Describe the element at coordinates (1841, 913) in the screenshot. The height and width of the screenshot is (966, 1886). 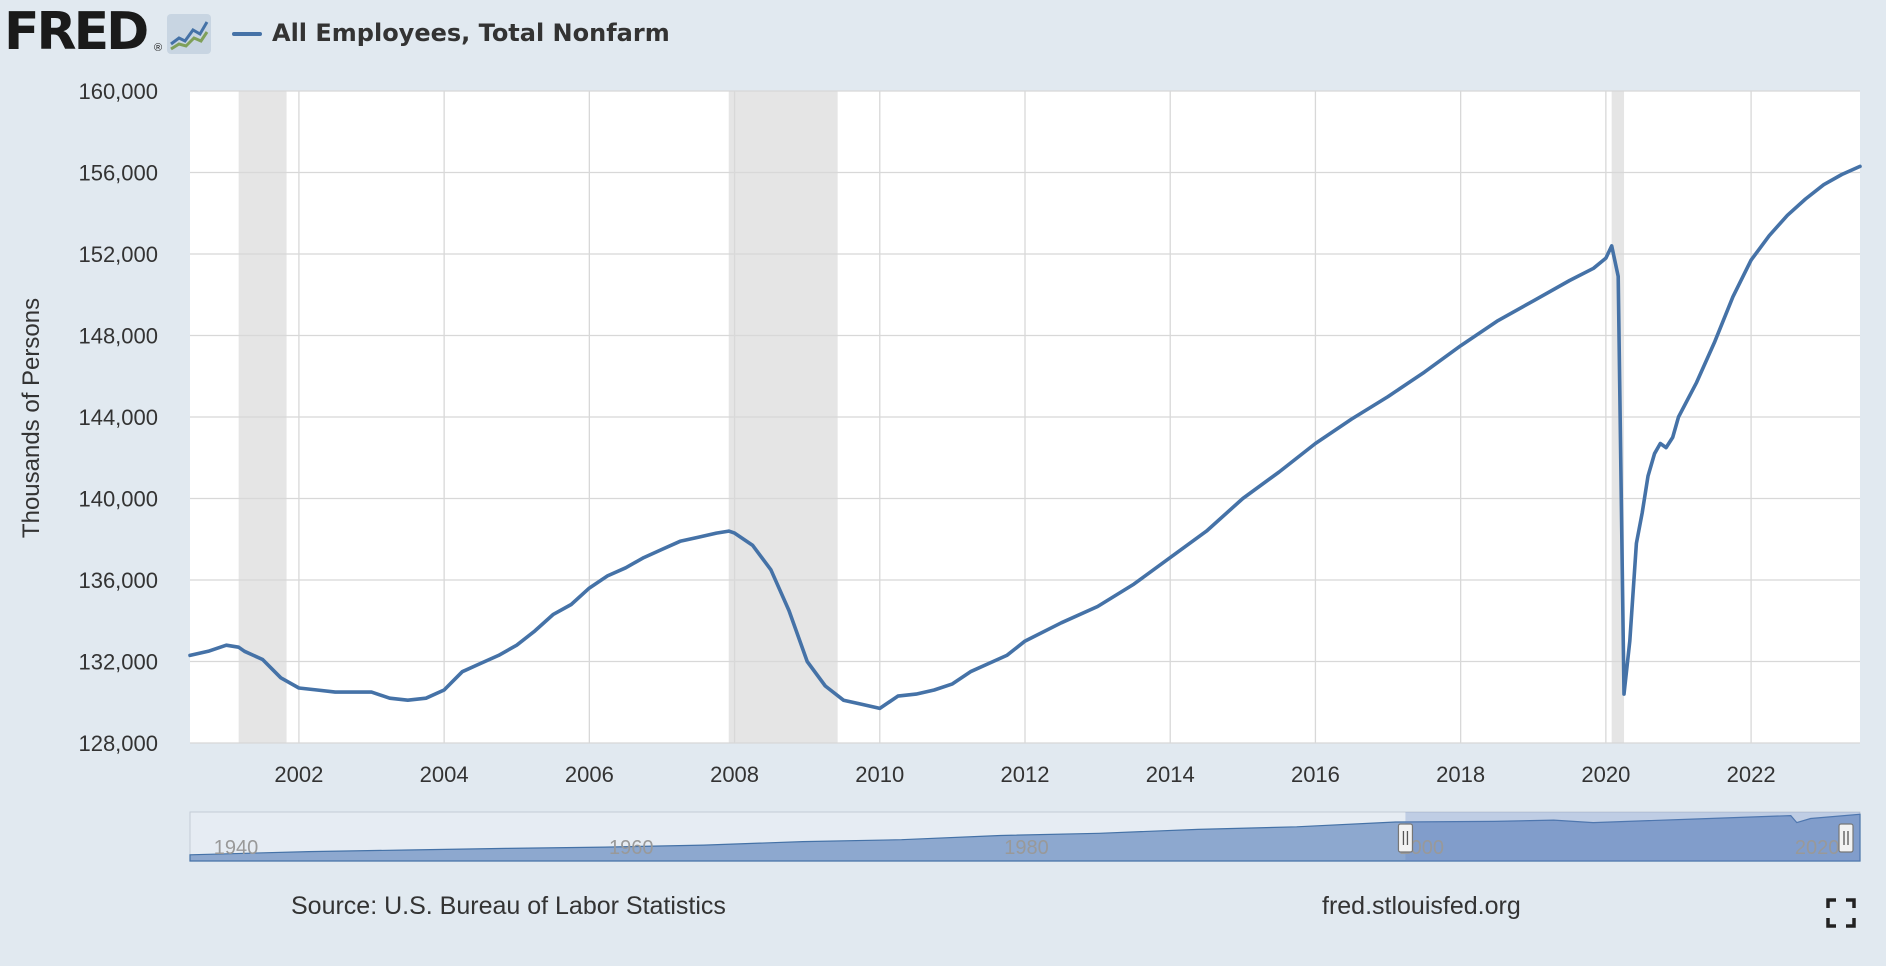
I see `fullscreen-icon` at that location.